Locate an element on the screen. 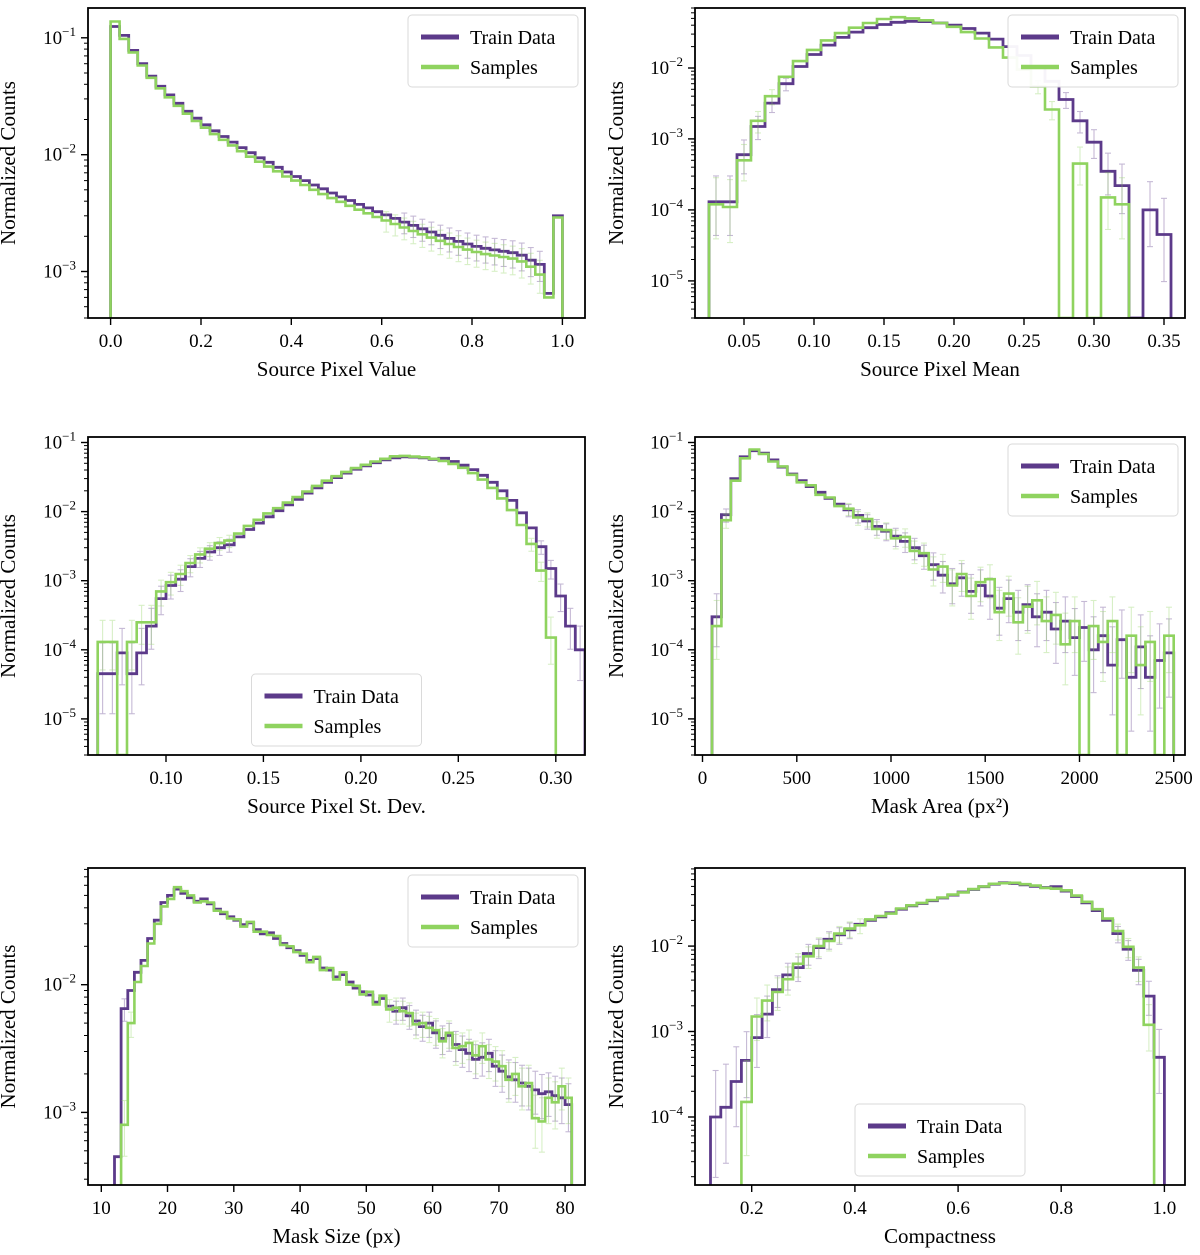  svg-text: 10 is located at coordinates (101, 1208).